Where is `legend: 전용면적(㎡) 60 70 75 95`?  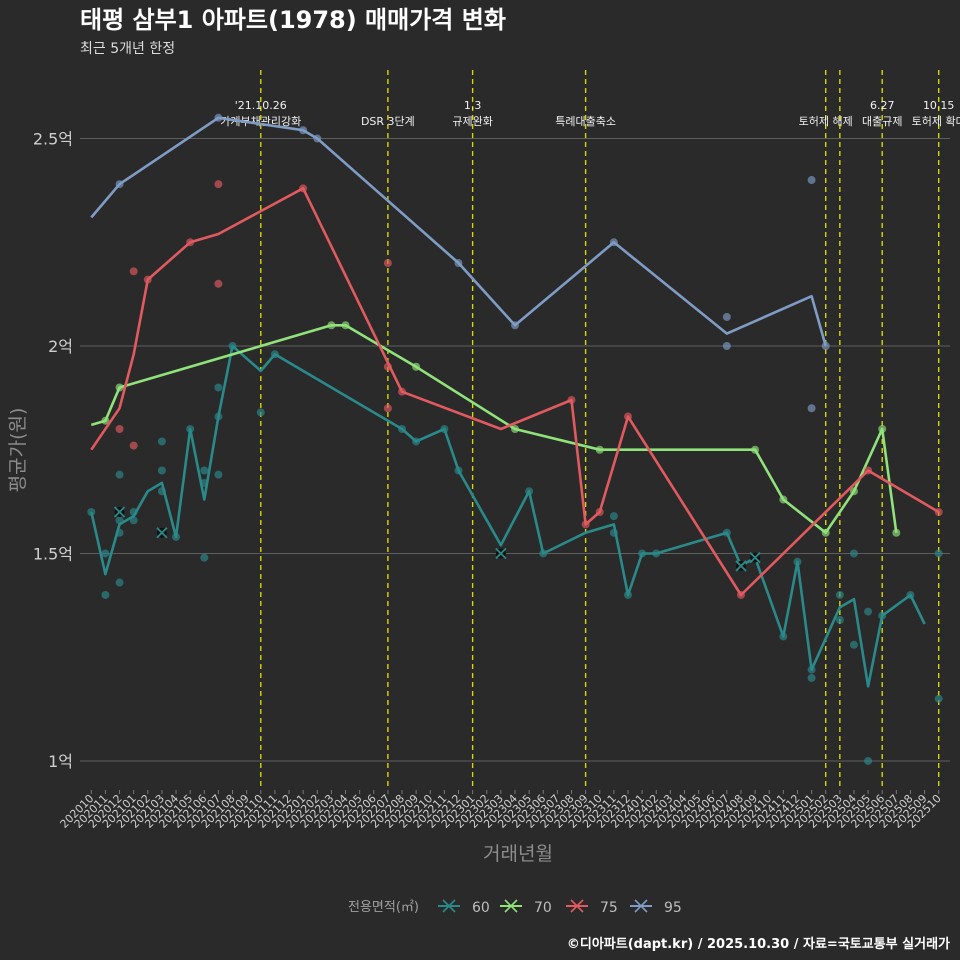
legend: 전용면적(㎡) 60 70 75 95 is located at coordinates (515, 907).